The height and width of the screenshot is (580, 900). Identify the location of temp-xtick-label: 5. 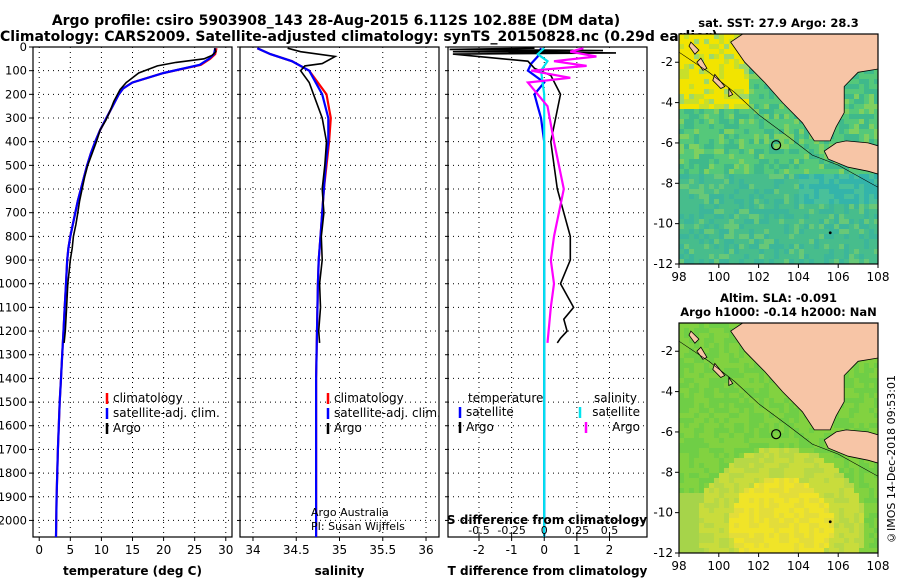
(70, 550).